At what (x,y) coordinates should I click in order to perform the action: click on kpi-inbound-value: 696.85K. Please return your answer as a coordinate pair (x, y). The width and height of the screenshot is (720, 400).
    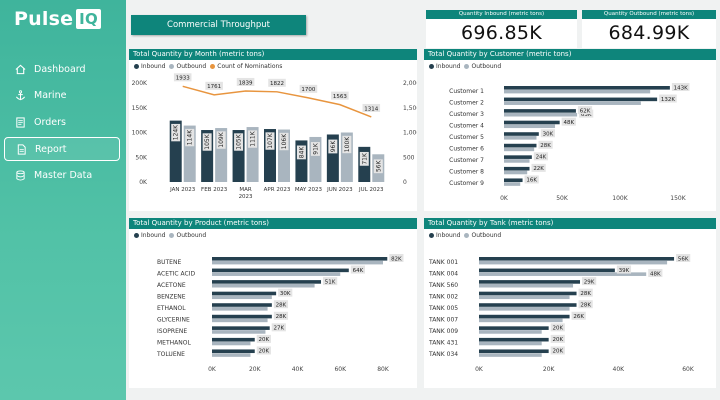
    Looking at the image, I should click on (501, 33).